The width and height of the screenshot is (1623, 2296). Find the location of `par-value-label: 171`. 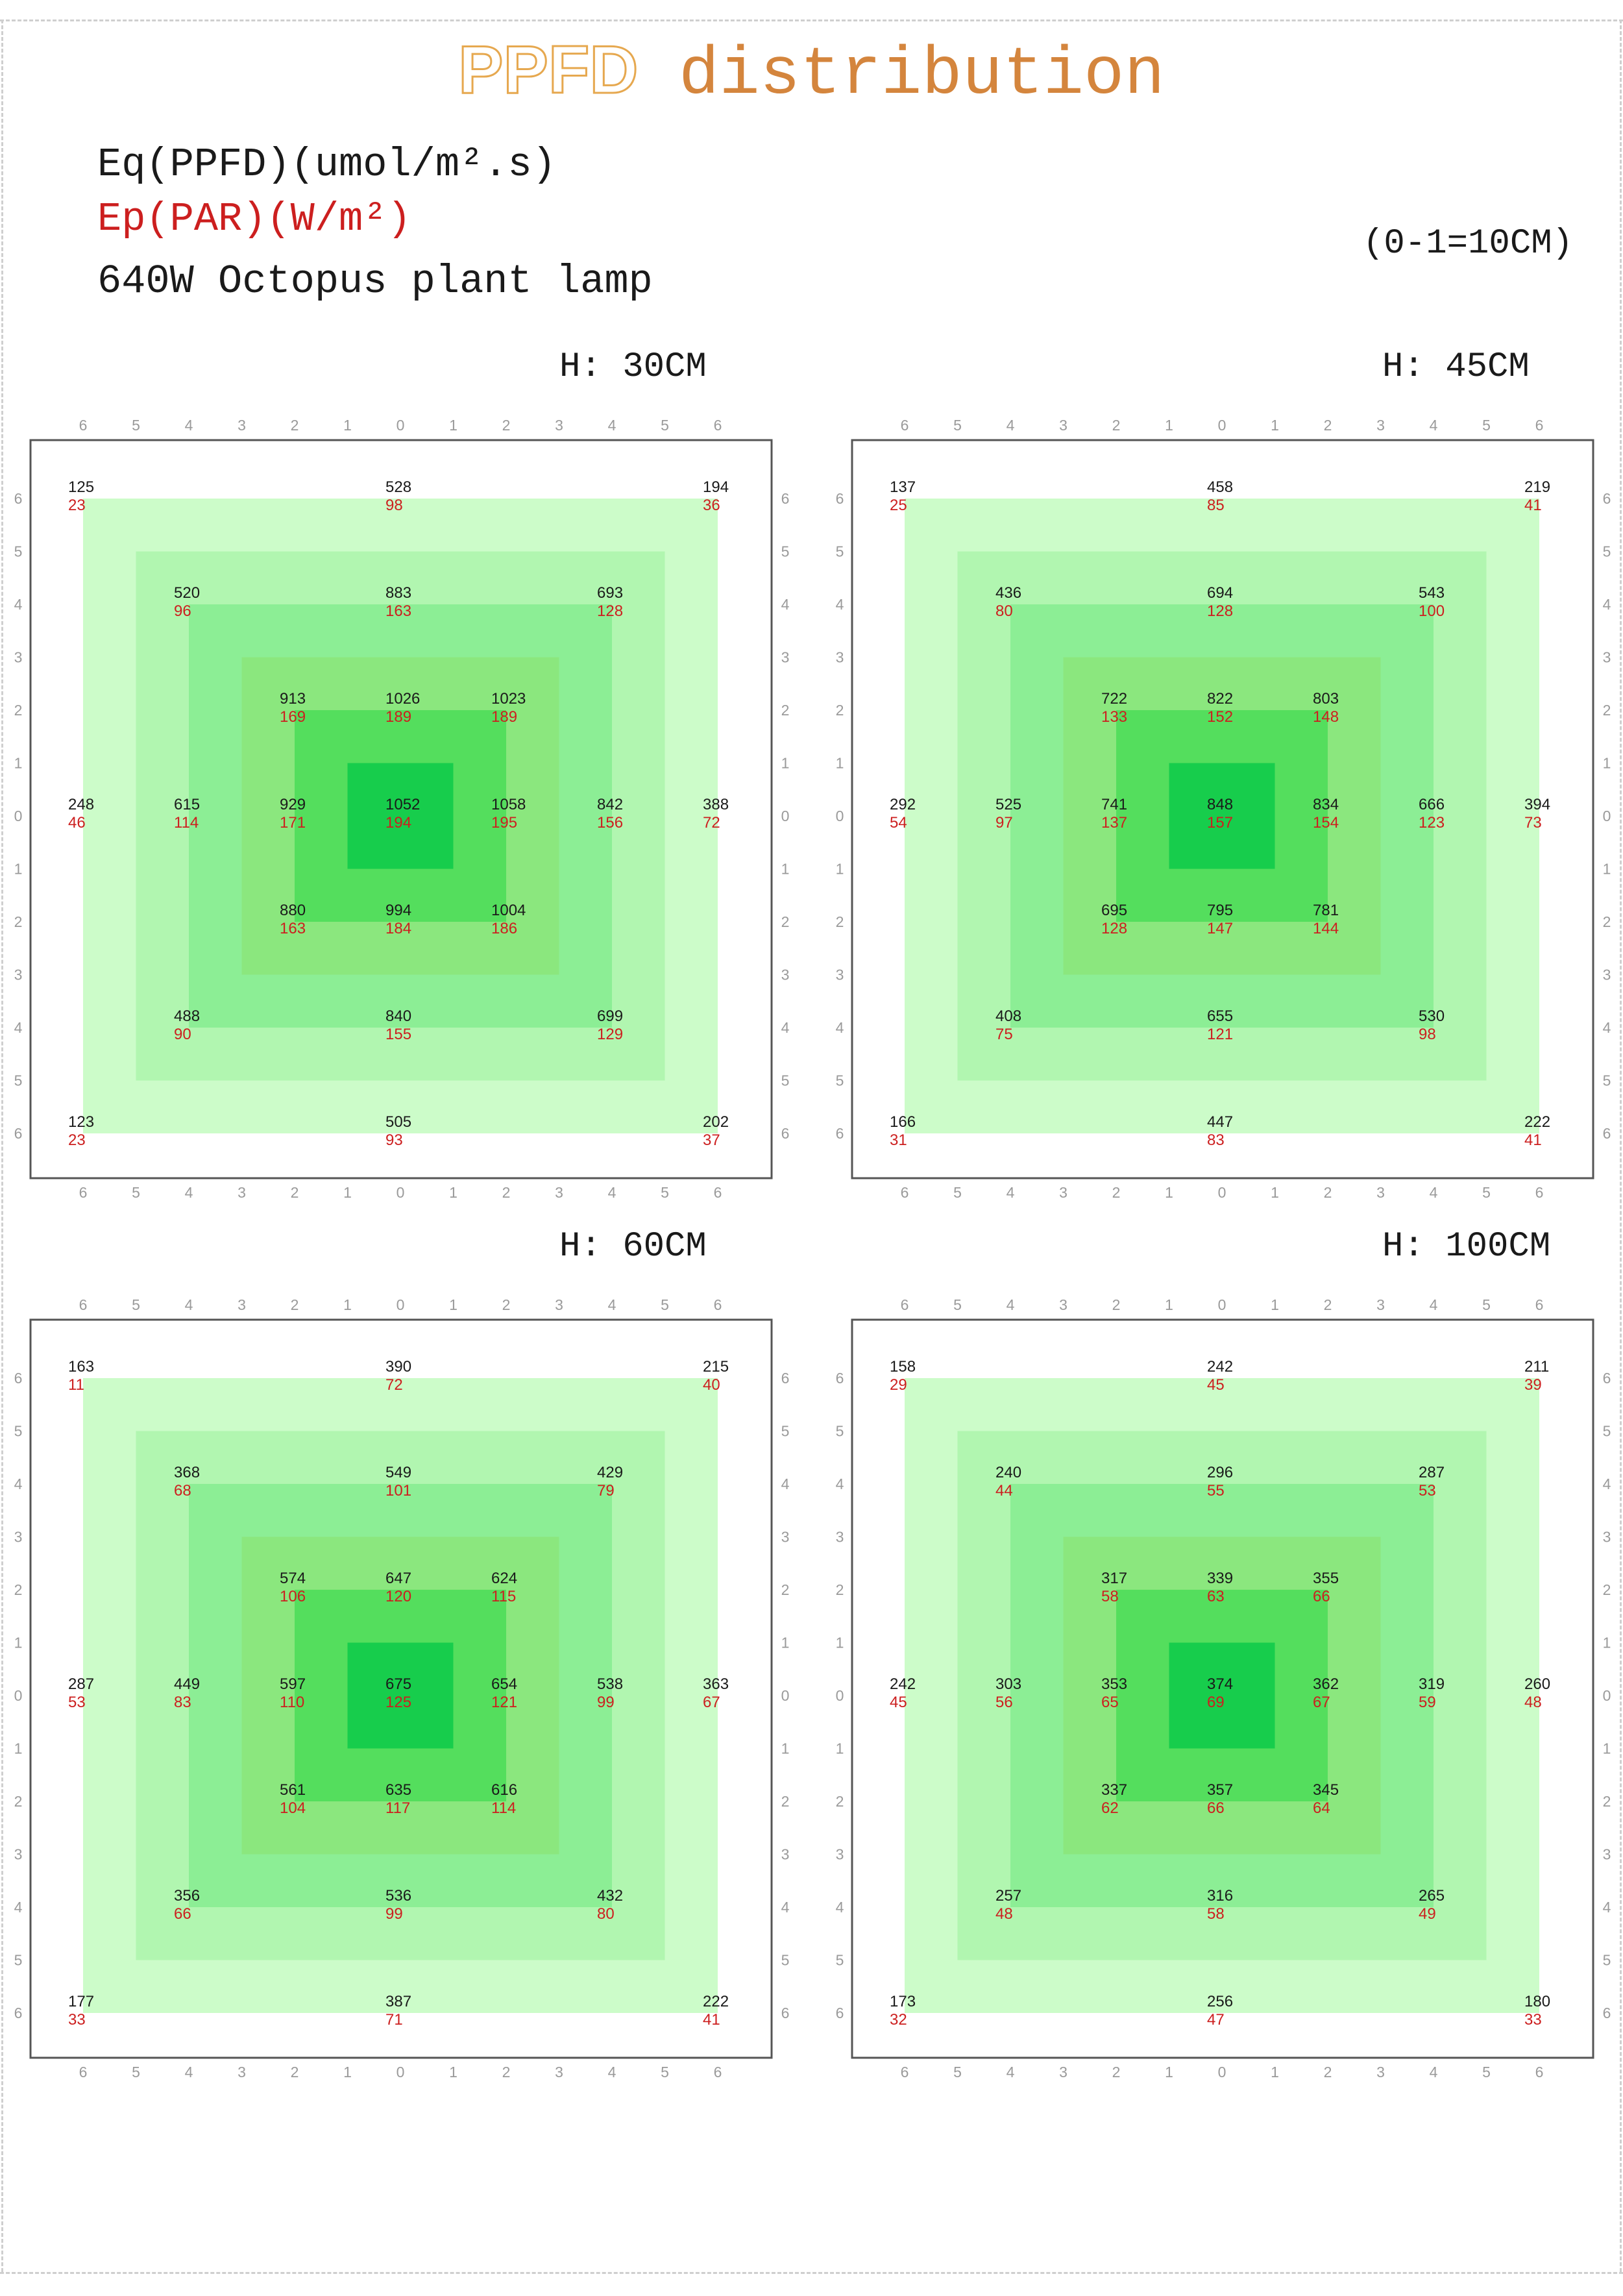

par-value-label: 171 is located at coordinates (293, 823).